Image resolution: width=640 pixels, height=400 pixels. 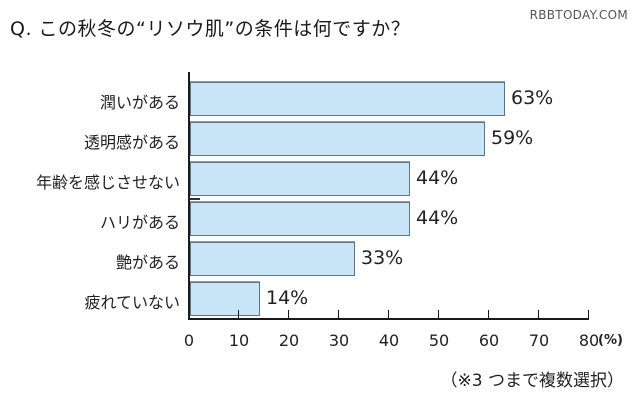 What do you see at coordinates (382, 258) in the screenshot?
I see `value-label: 33%` at bounding box center [382, 258].